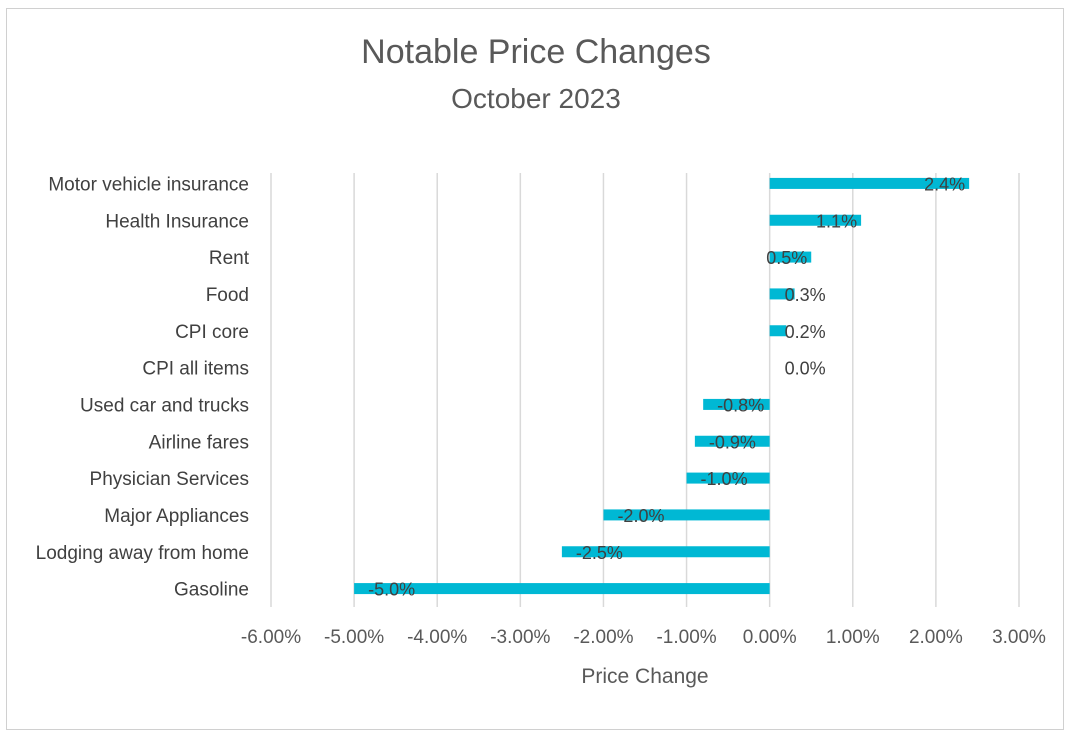 The image size is (1076, 738). What do you see at coordinates (1019, 637) in the screenshot?
I see `x-tick-label: 3.00%` at bounding box center [1019, 637].